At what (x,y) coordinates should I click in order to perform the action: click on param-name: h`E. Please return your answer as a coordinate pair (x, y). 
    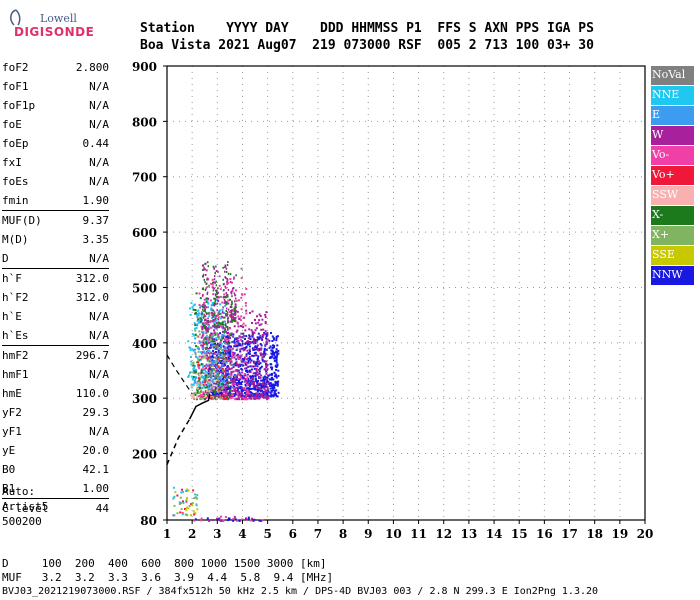
    Looking at the image, I should click on (12, 316).